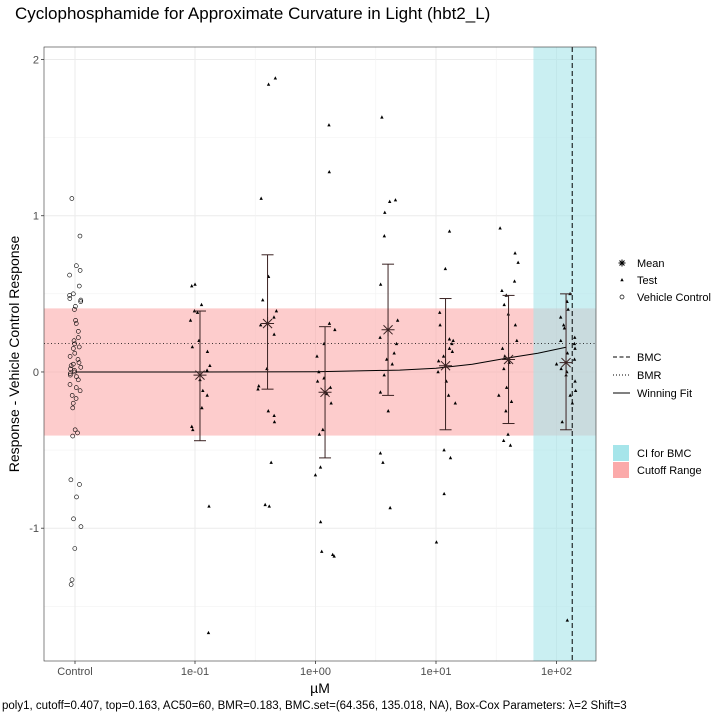 The image size is (720, 720). Describe the element at coordinates (664, 454) in the screenshot. I see `legend-fill-label: CI for BMC` at that location.